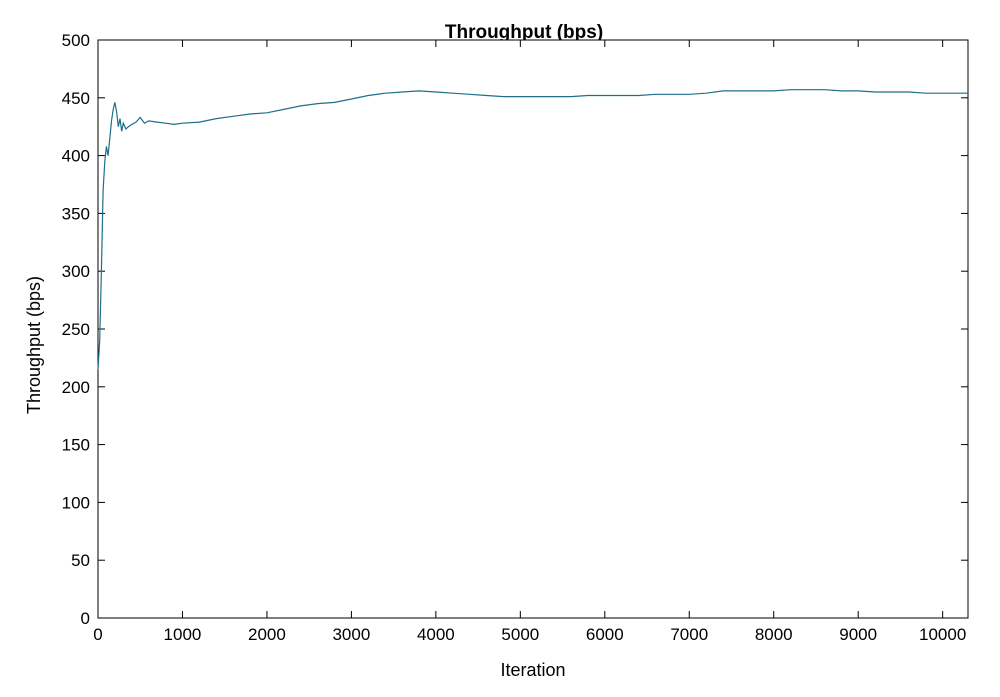 This screenshot has width=1000, height=697. Describe the element at coordinates (97, 634) in the screenshot. I see `x-tick-label: 0` at that location.